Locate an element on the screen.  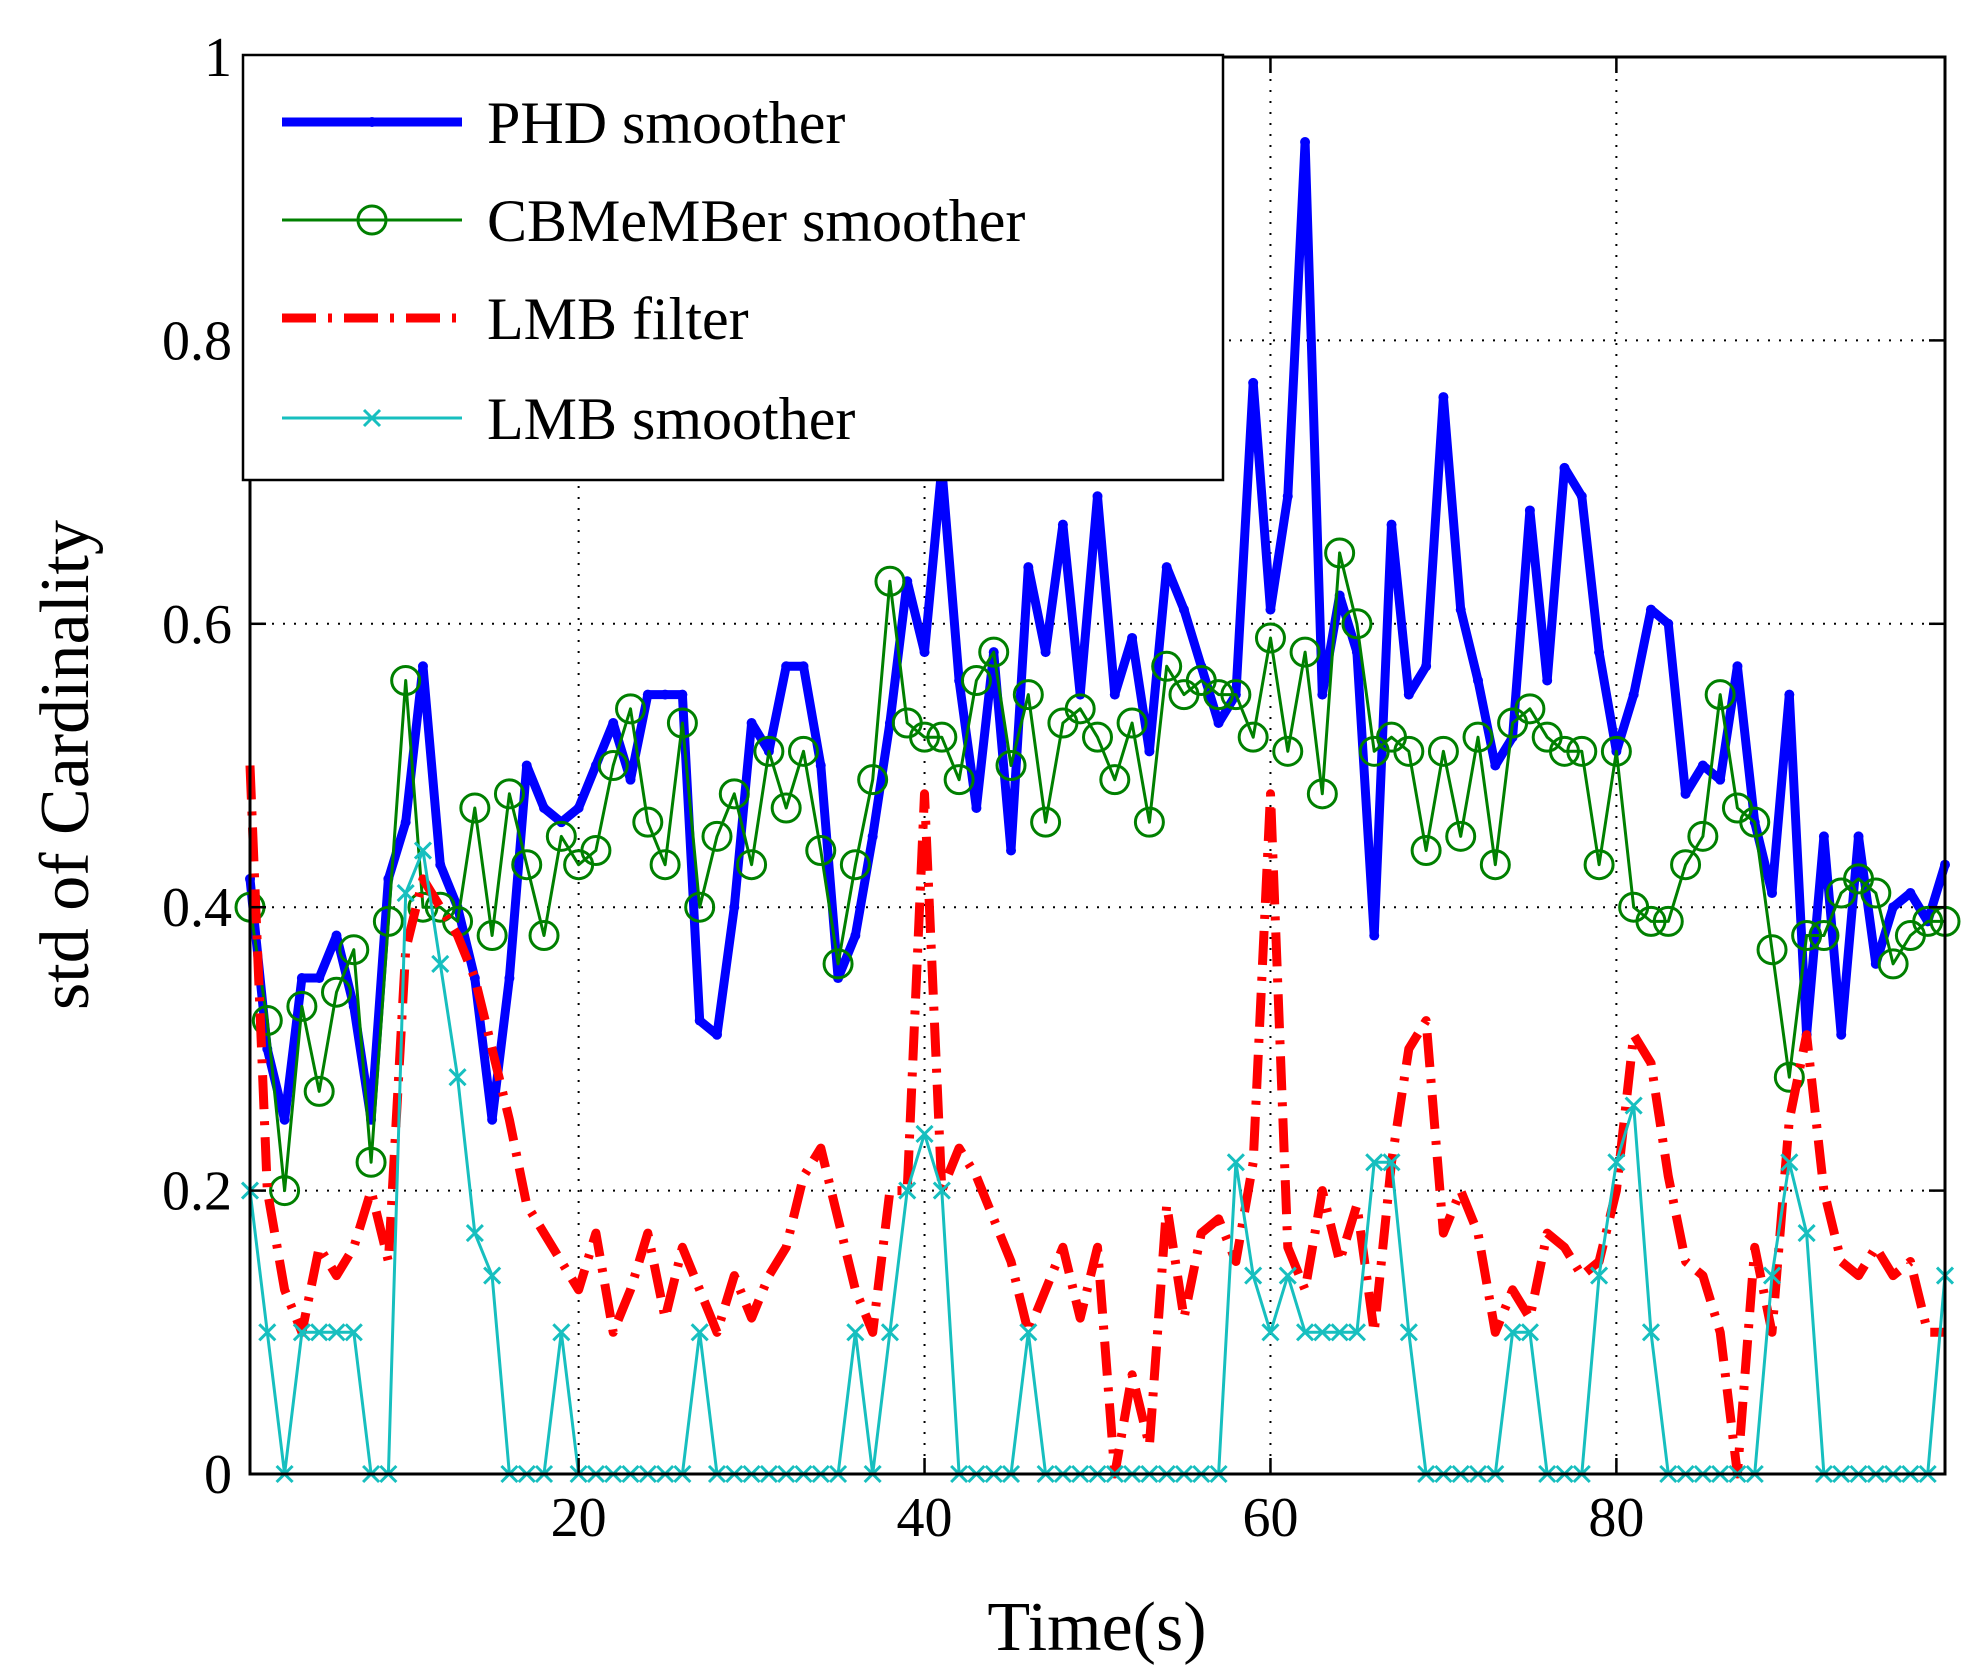
legend-entry-phd-smoother: PHD smoother is located at coordinates (563, 123).